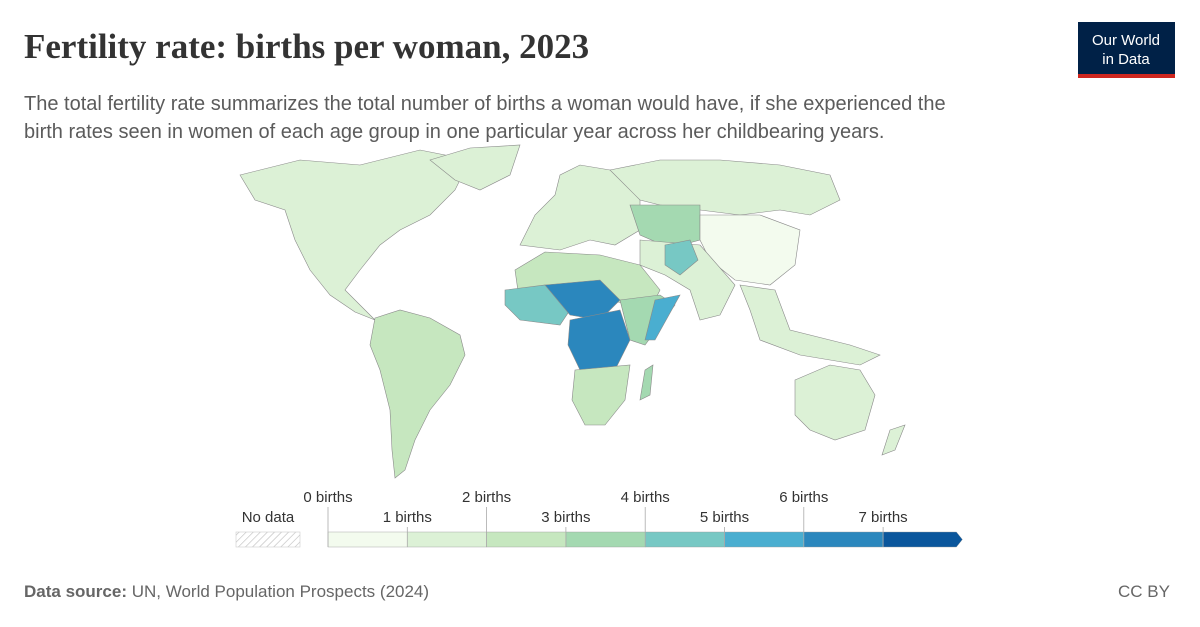  What do you see at coordinates (417, 394) in the screenshot?
I see `south-america` at bounding box center [417, 394].